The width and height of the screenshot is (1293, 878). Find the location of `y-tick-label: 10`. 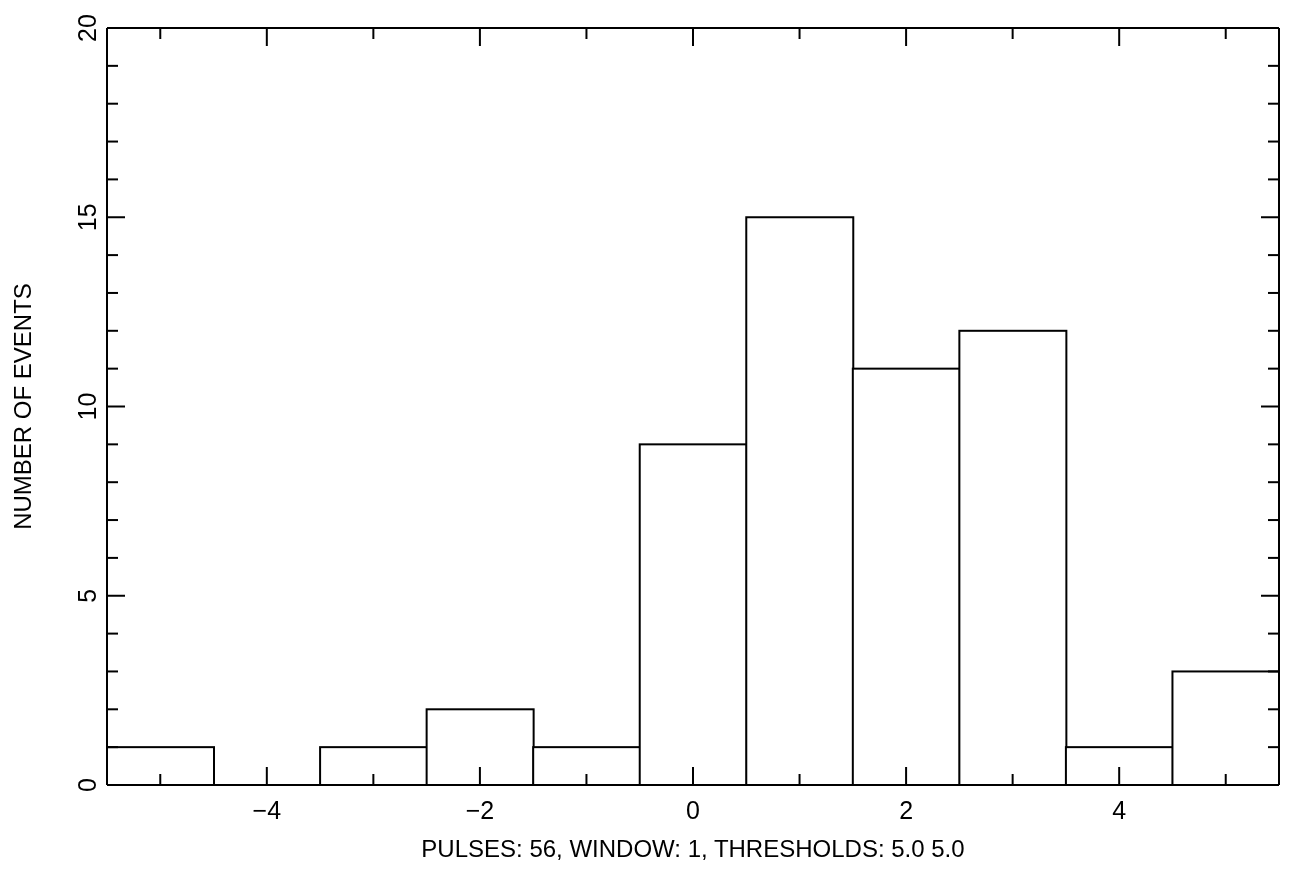

y-tick-label: 10 is located at coordinates (87, 406).